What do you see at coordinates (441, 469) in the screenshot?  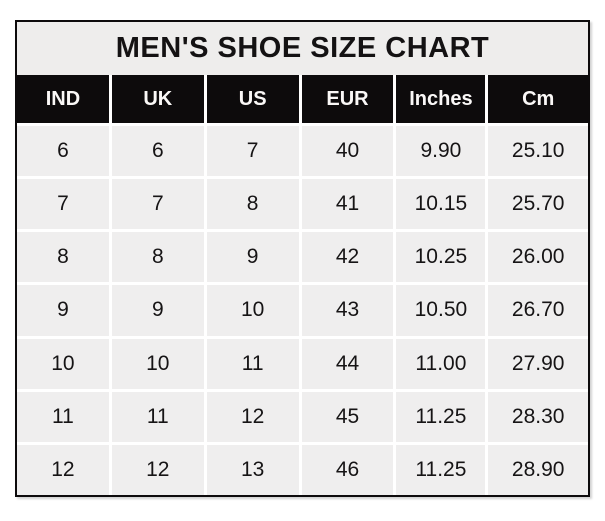 I see `table-cell-r7-inches: 11.25` at bounding box center [441, 469].